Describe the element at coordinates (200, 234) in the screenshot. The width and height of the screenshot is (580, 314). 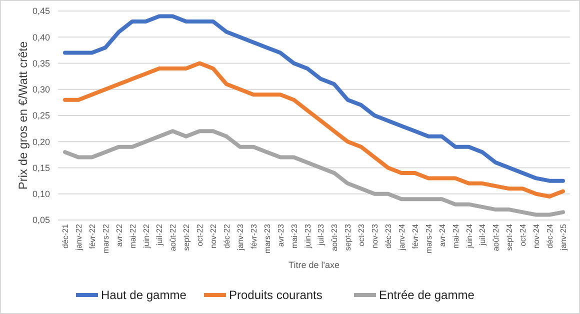
I see `x-tick-label: oct-22` at that location.